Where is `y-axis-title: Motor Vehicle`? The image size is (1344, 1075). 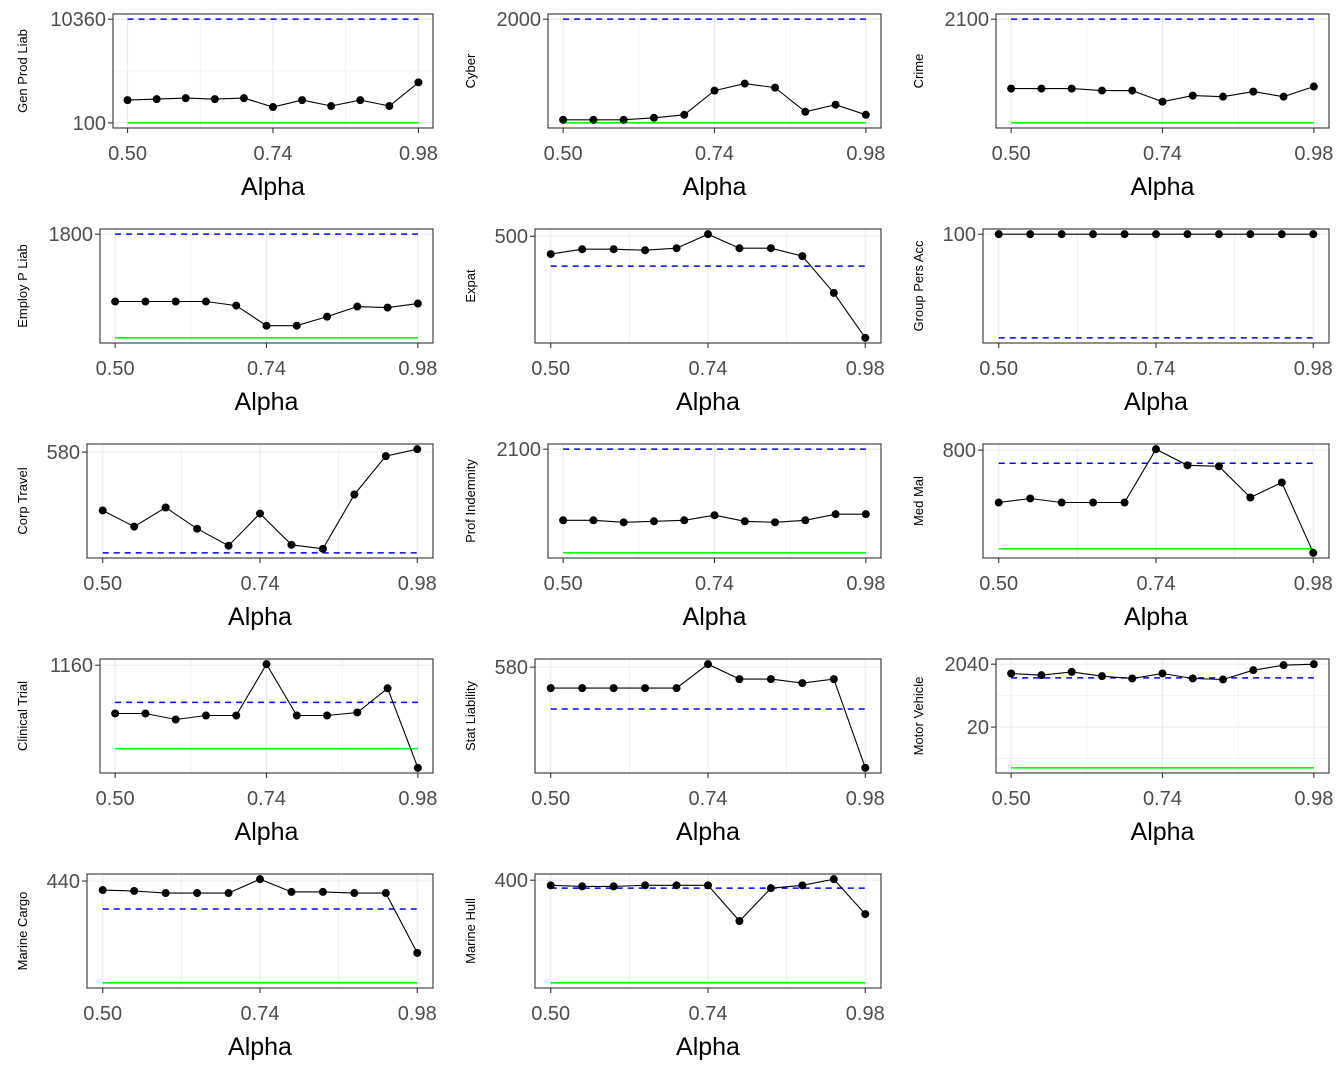 y-axis-title: Motor Vehicle is located at coordinates (918, 716).